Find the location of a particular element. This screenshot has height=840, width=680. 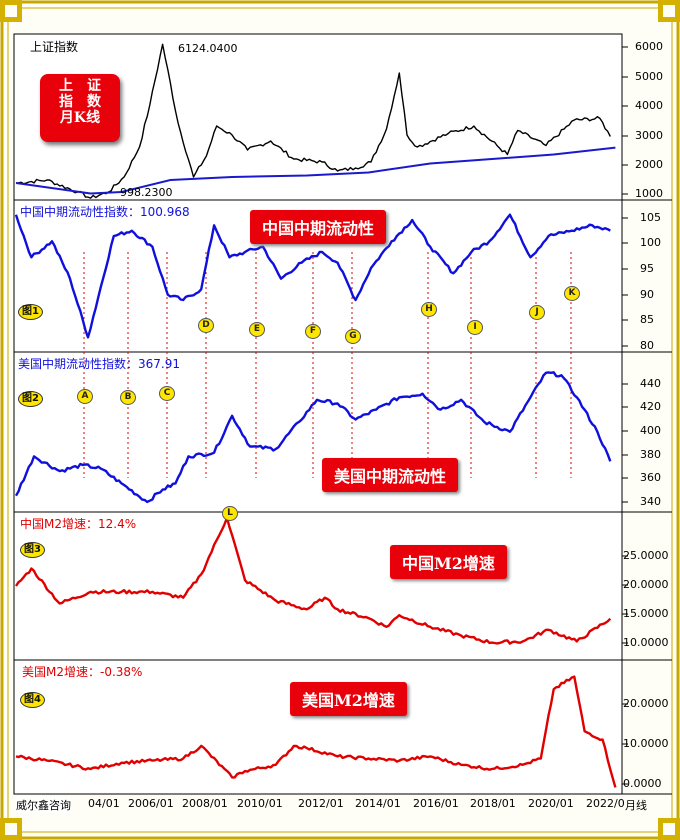

p1-ytick: 90 is located at coordinates (647, 294).